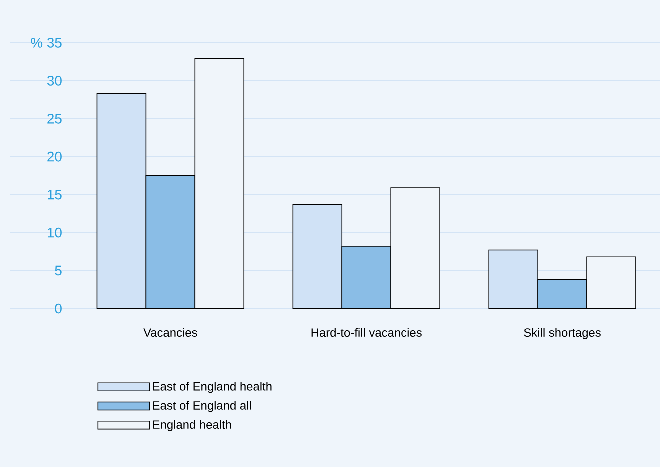 This screenshot has height=468, width=661. I want to click on y-tick-label: % 35, so click(46, 43).